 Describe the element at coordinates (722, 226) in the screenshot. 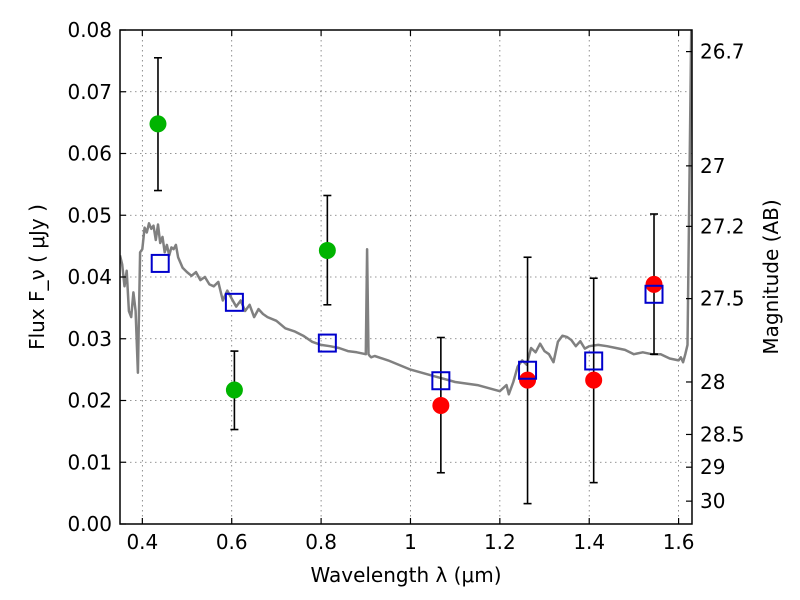

I see `right-tick-label: 27.2` at that location.